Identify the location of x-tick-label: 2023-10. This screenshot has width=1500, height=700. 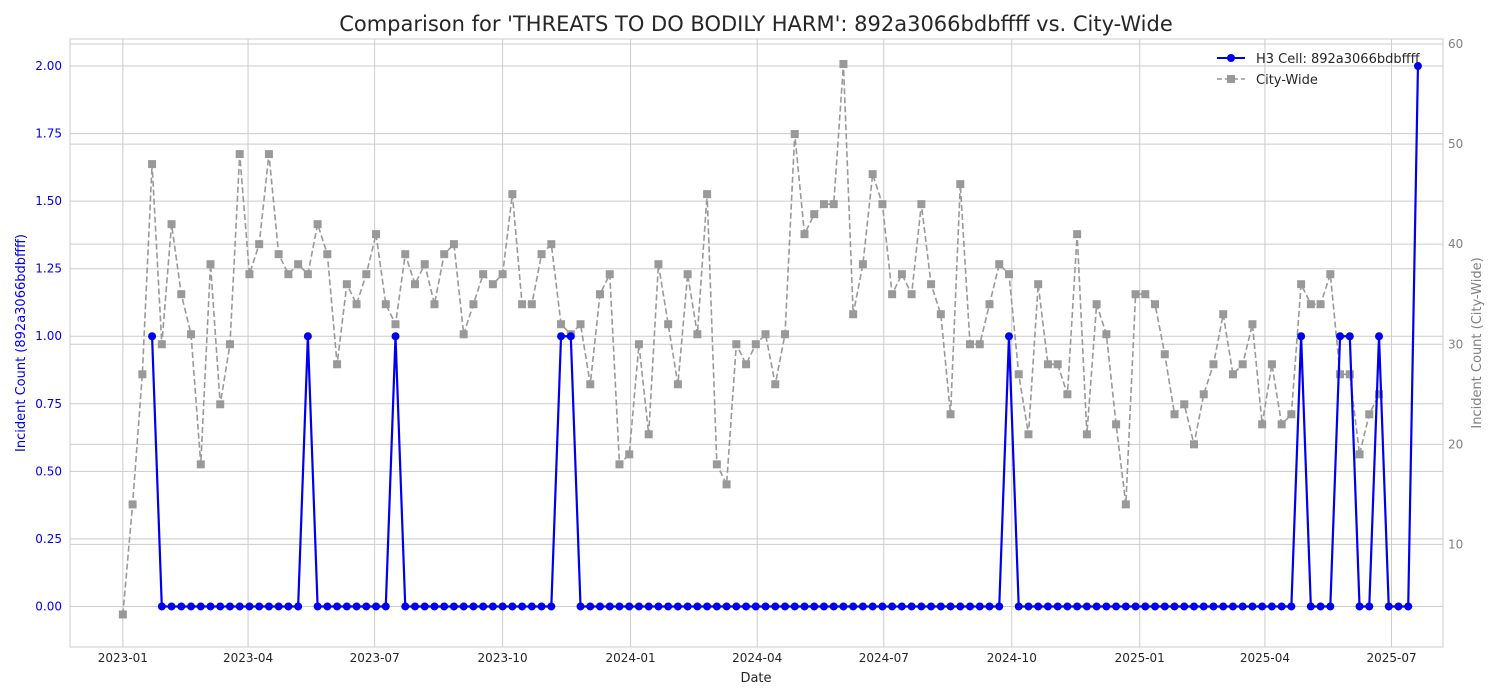
(503, 658).